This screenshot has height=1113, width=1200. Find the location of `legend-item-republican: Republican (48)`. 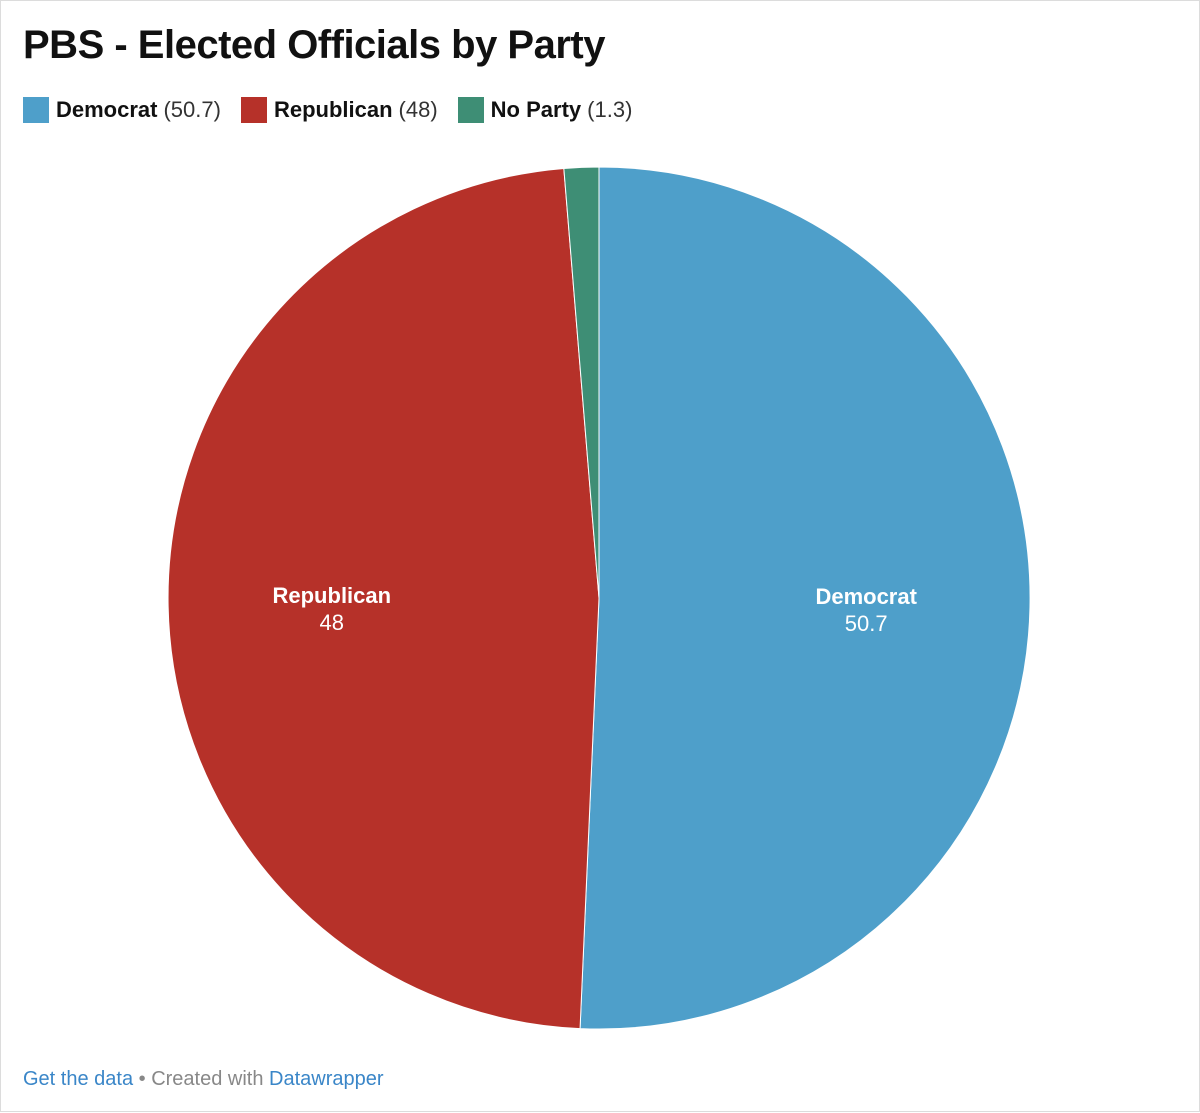

legend-item-republican: Republican (48) is located at coordinates (339, 110).